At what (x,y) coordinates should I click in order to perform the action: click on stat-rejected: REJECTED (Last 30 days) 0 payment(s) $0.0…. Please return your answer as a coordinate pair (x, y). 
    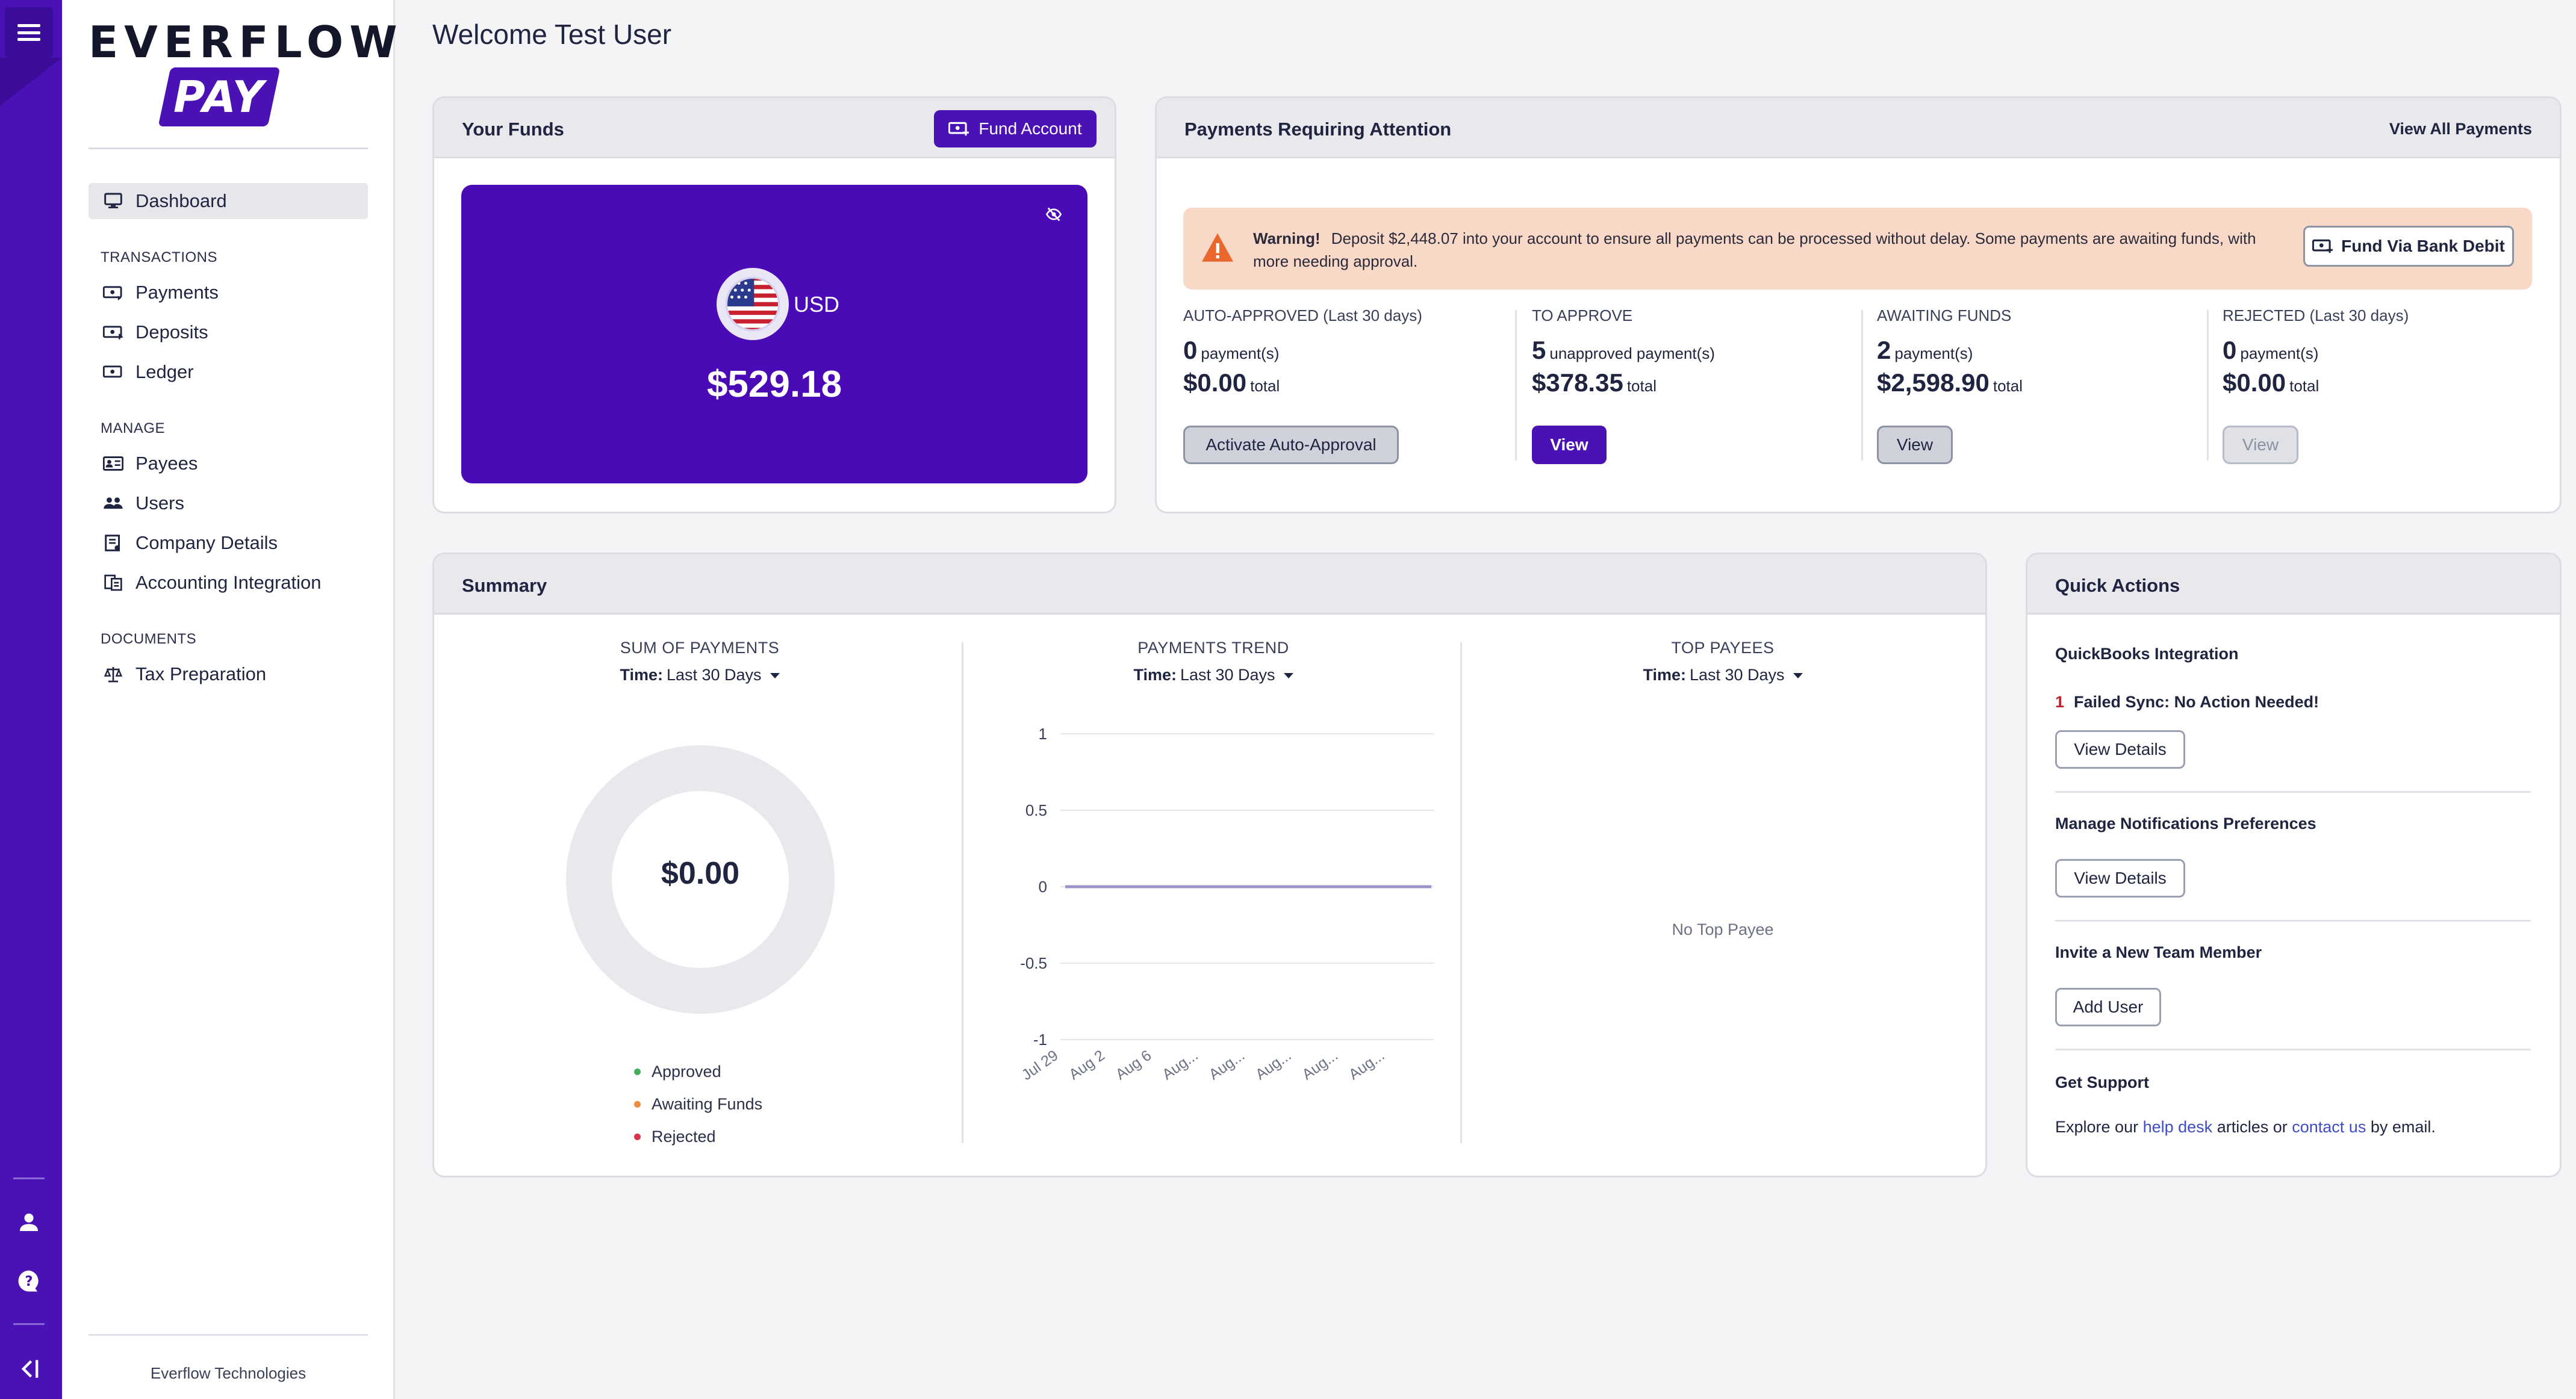
    Looking at the image, I should click on (2316, 385).